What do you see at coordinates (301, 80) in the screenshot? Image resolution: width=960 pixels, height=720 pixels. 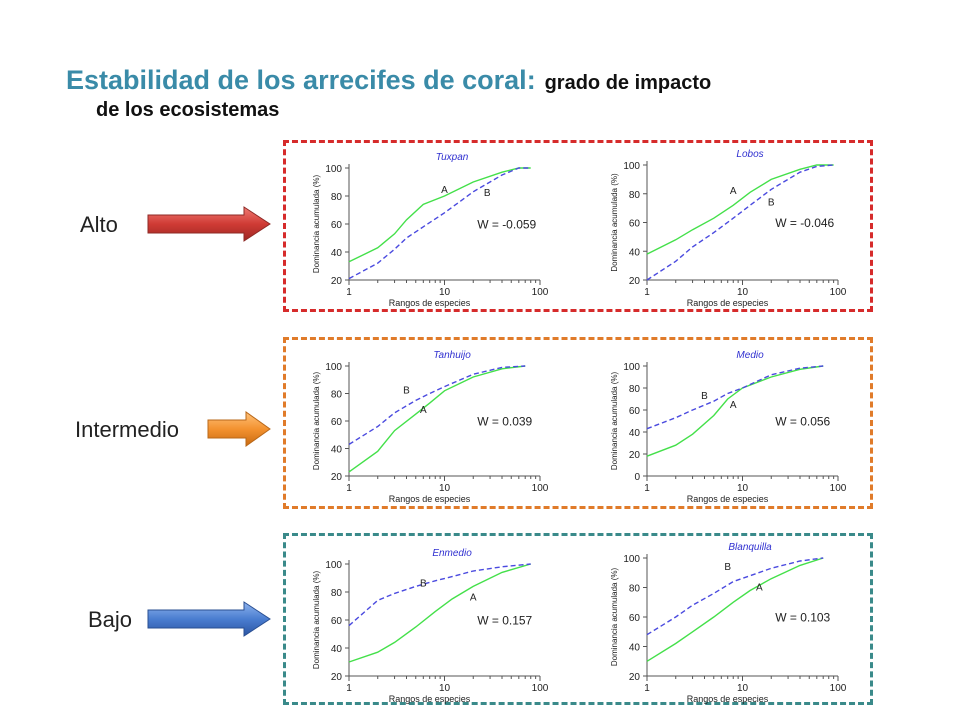 I see `title-main: Estabilidad de los arrecifes de coral:` at bounding box center [301, 80].